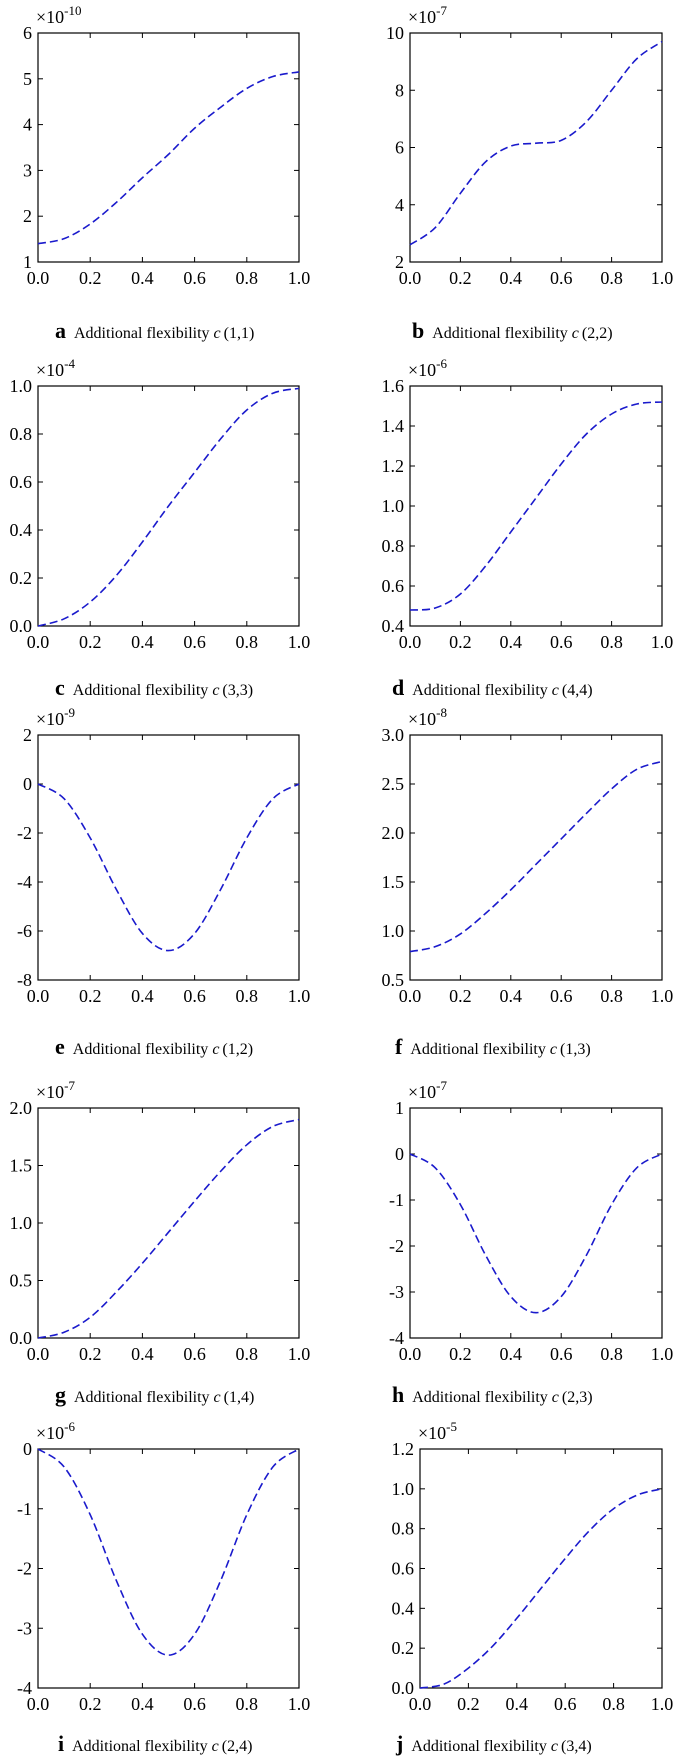  I want to click on panel-caption: c Additional flexibility c (3,3), so click(154, 687).